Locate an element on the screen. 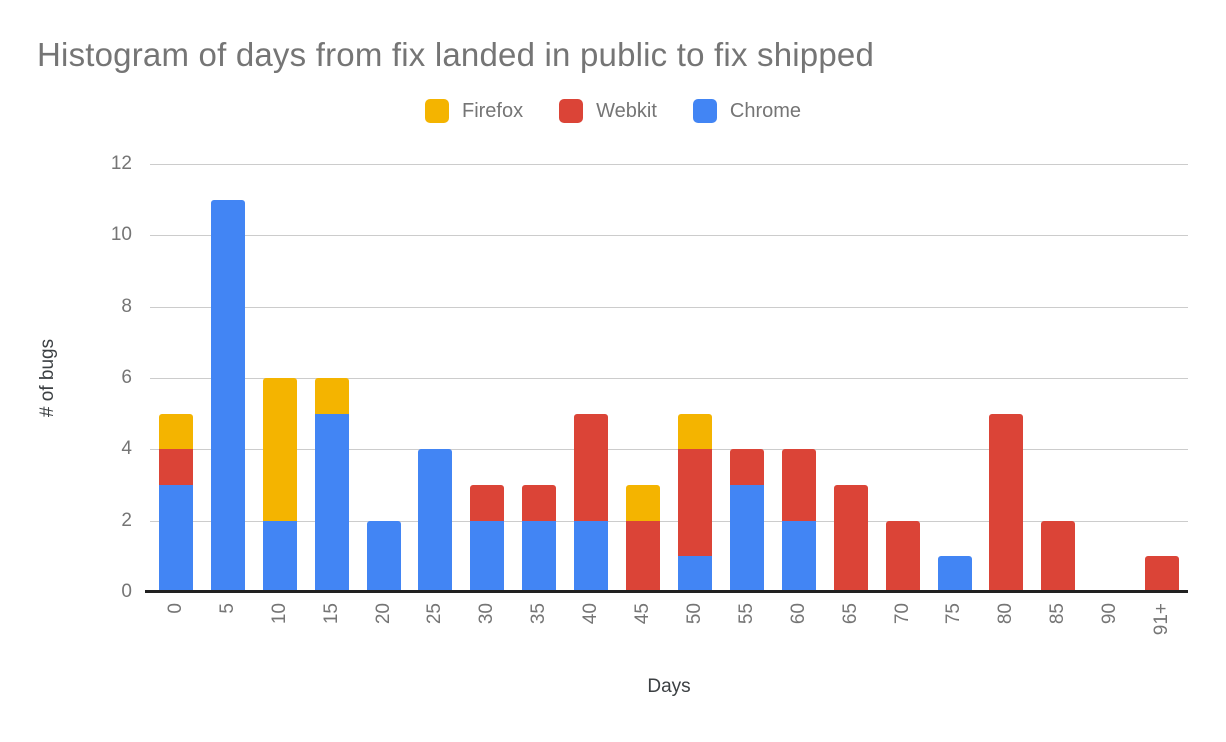 The width and height of the screenshot is (1226, 742). bar-50-chrome is located at coordinates (695, 574).